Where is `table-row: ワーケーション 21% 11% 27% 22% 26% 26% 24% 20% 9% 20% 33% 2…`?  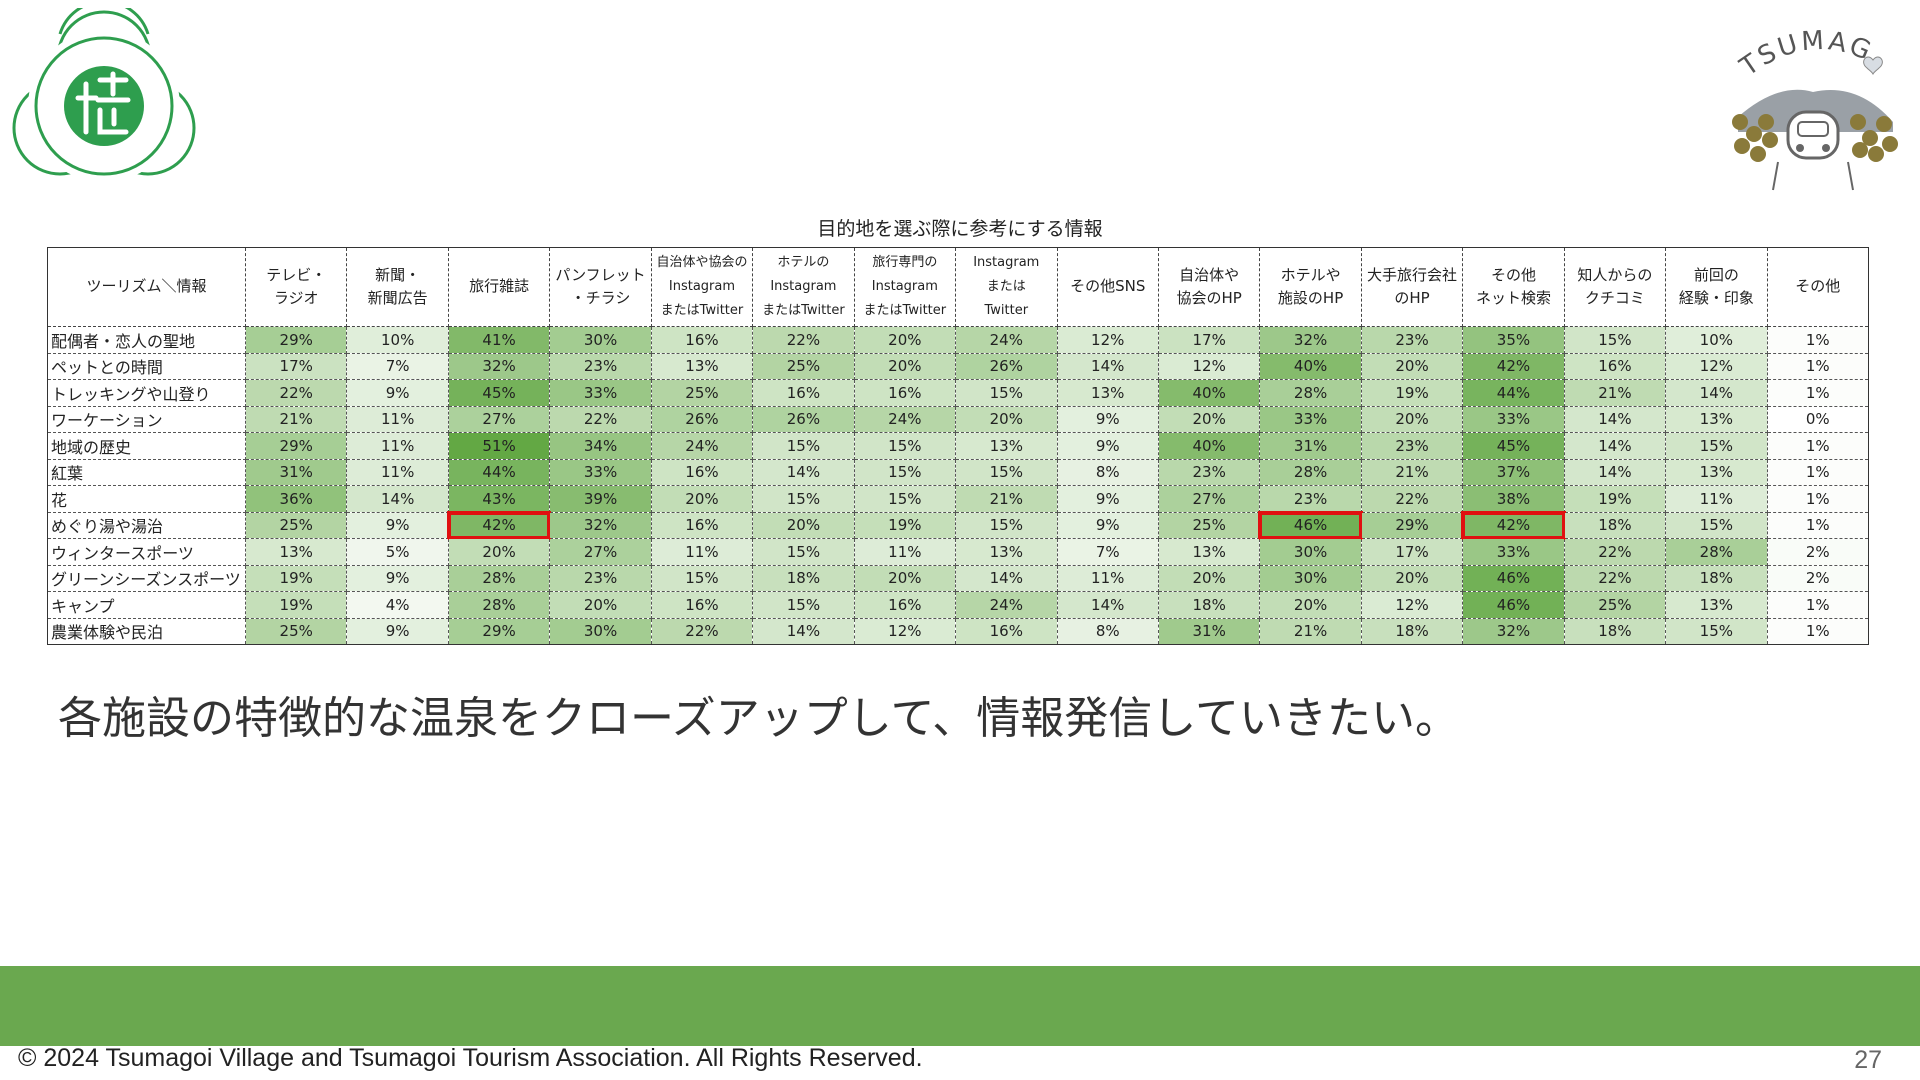 table-row: ワーケーション 21% 11% 27% 22% 26% 26% 24% 20% 9% 20% 33% 2… is located at coordinates (958, 419).